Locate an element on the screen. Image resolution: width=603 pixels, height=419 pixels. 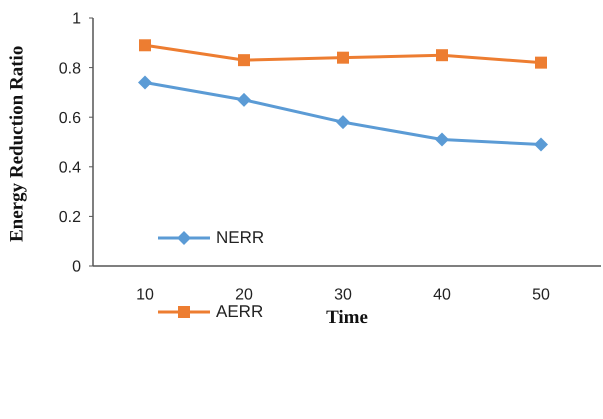
y-tick-label: 0.6 is located at coordinates (70, 118).